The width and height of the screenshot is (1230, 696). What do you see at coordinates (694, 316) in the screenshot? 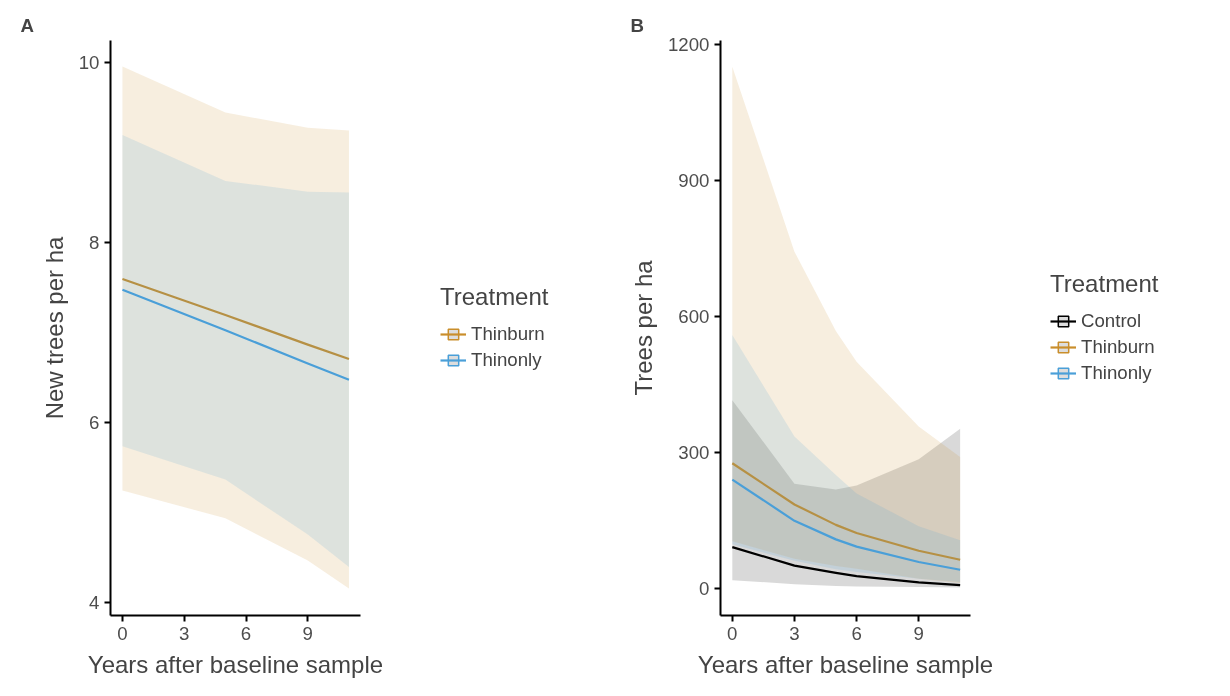
I see `y-tick-label: 600` at bounding box center [694, 316].